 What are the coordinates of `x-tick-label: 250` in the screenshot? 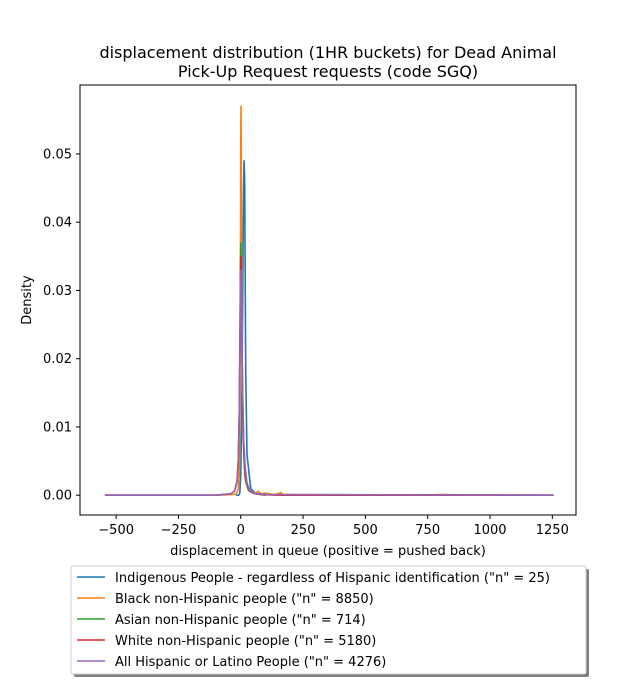 It's located at (303, 530).